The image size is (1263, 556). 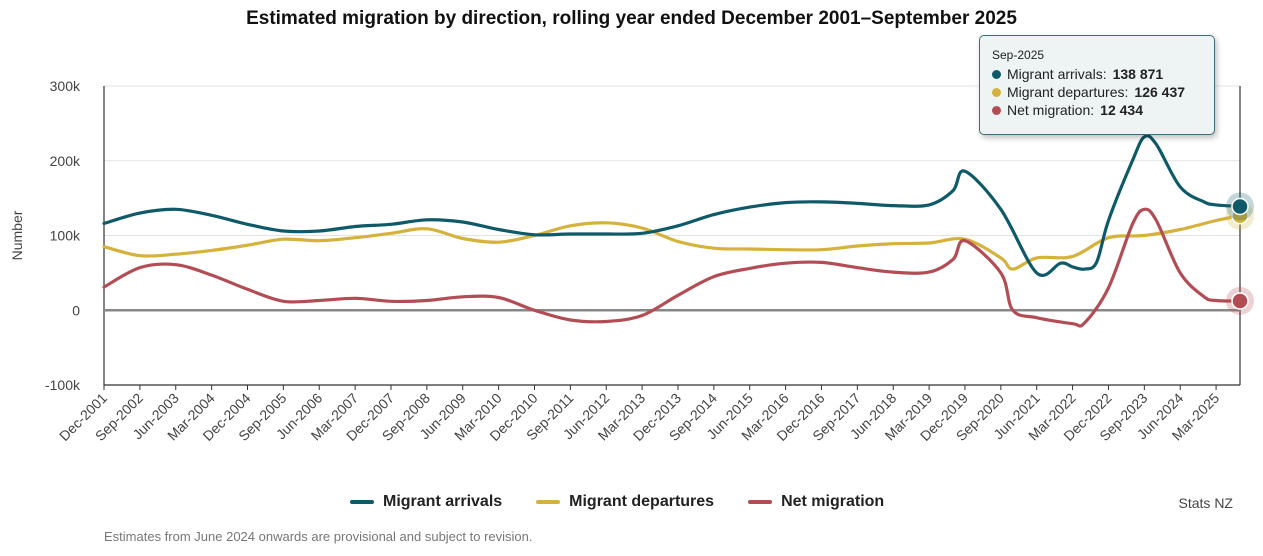 What do you see at coordinates (672, 242) in the screenshot?
I see `series-line` at bounding box center [672, 242].